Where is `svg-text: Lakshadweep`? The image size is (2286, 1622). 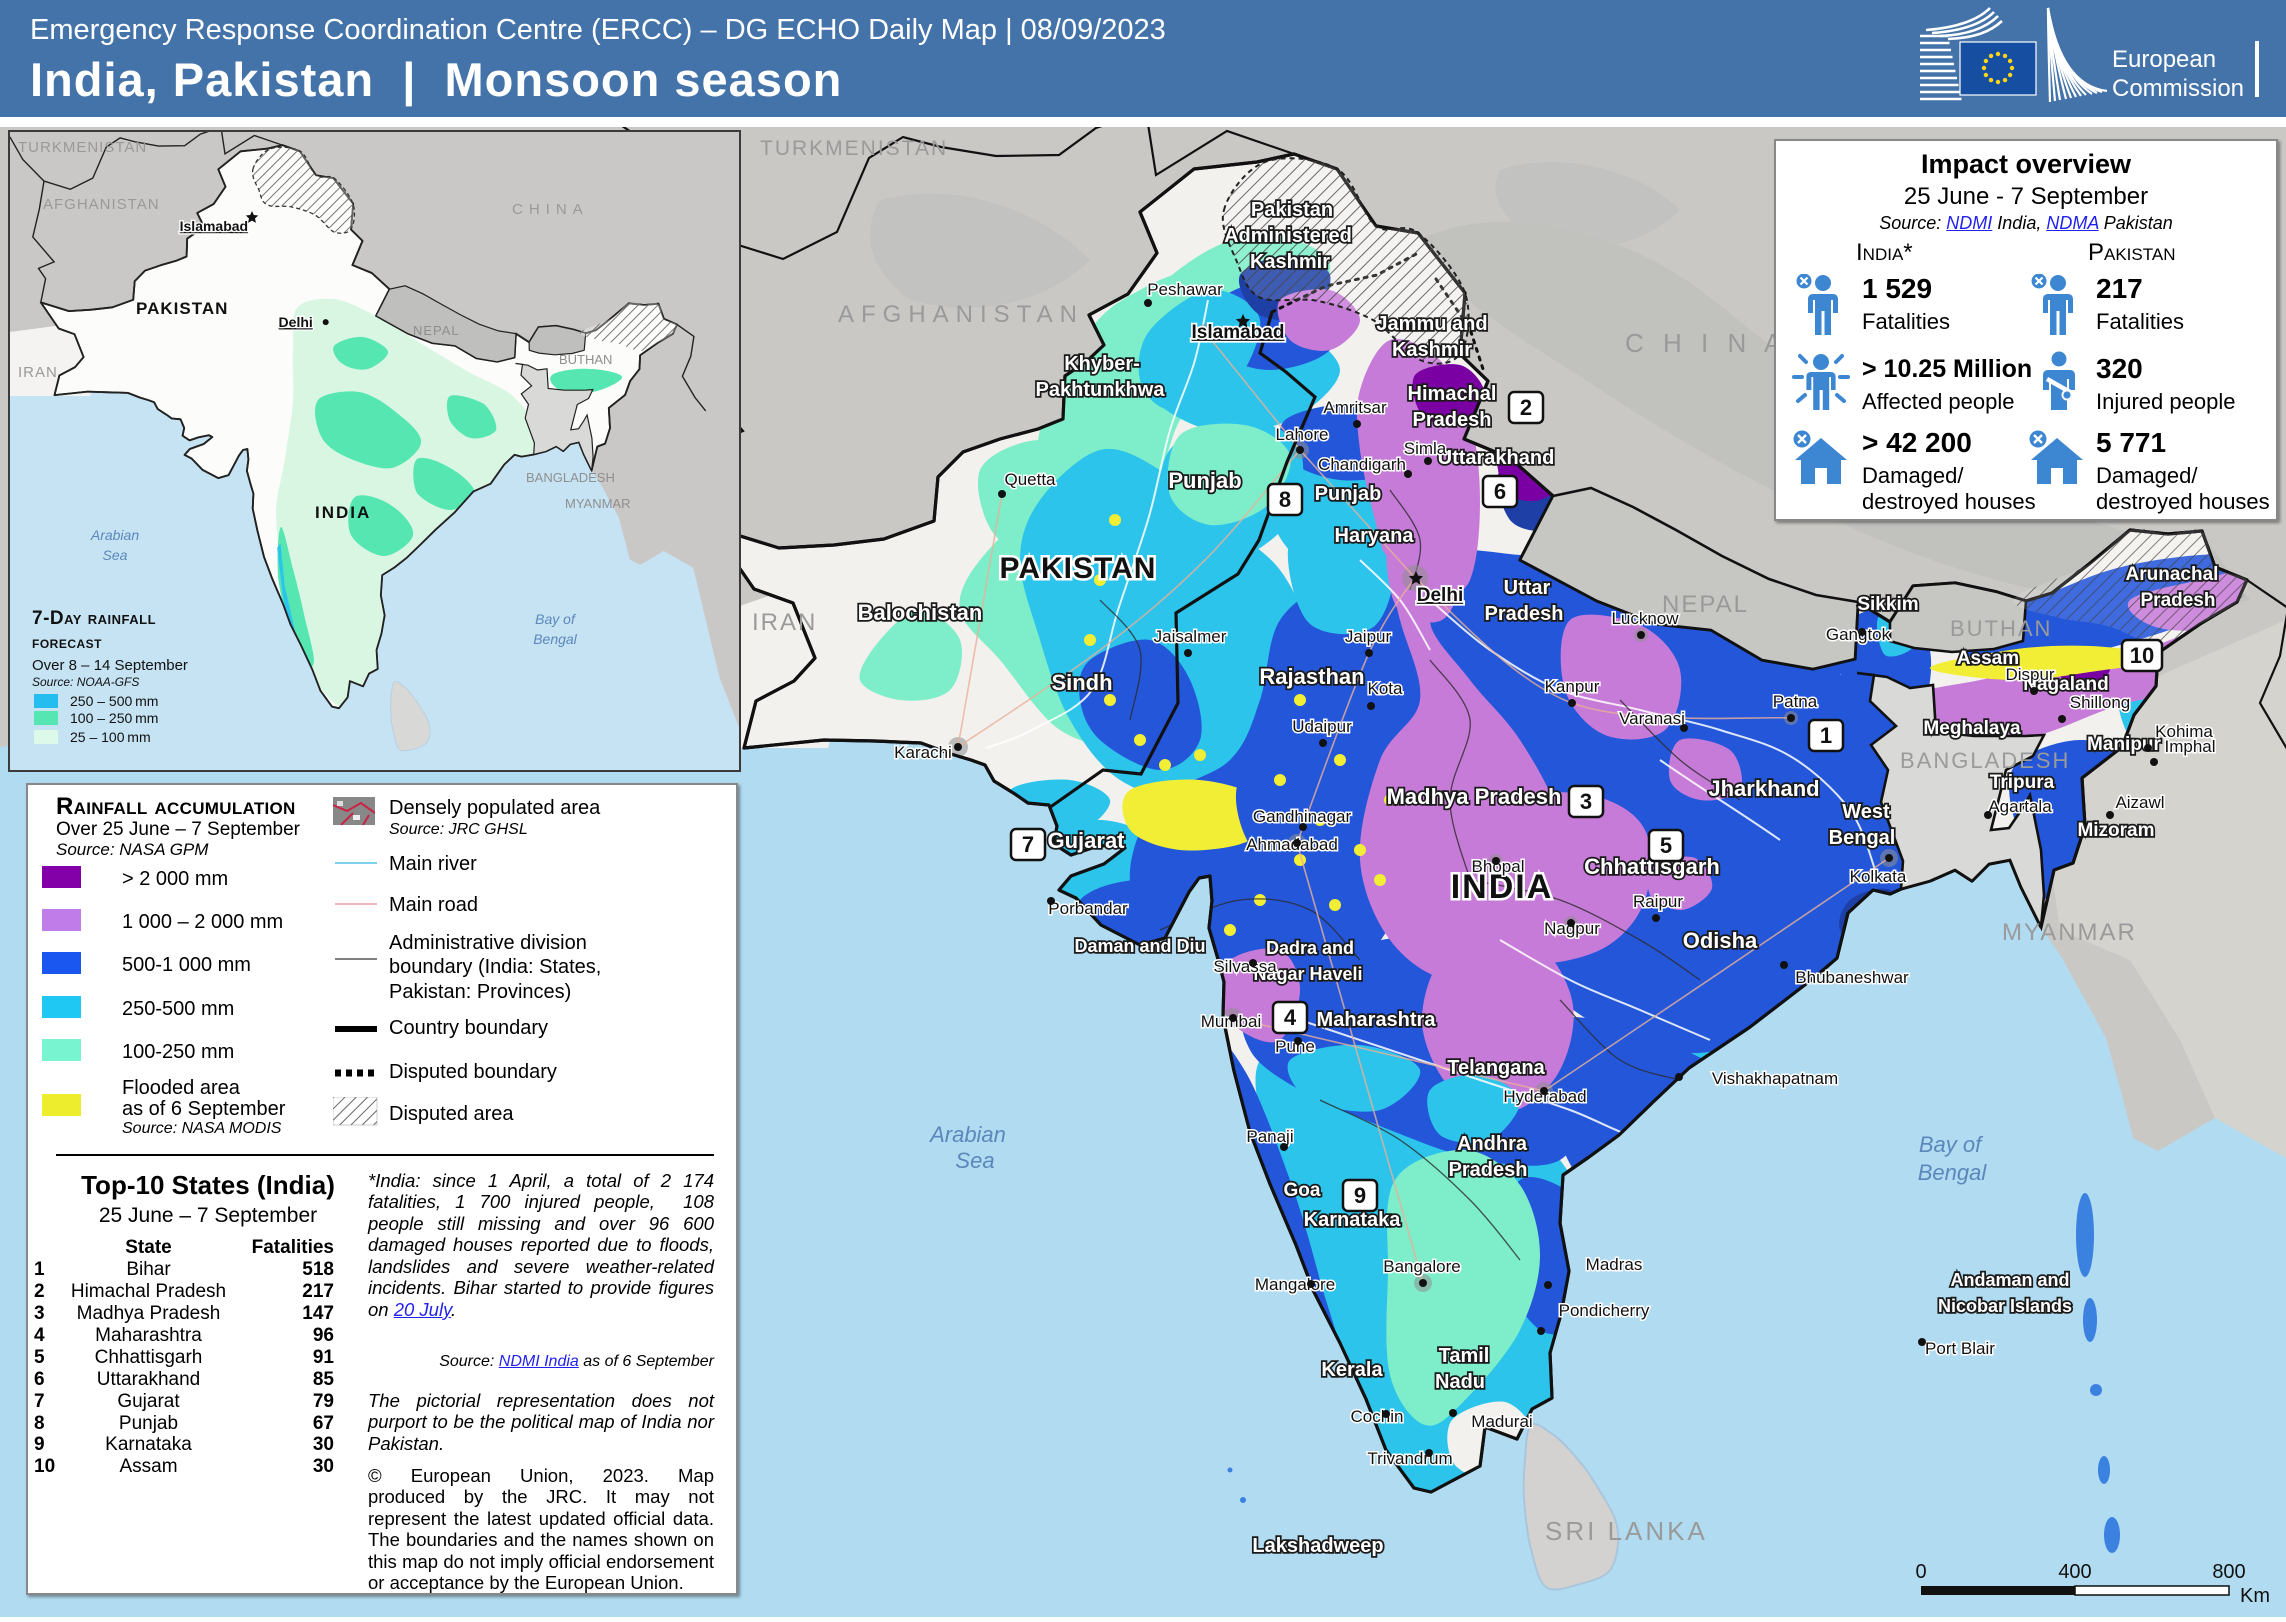 svg-text: Lakshadweep is located at coordinates (1317, 1546).